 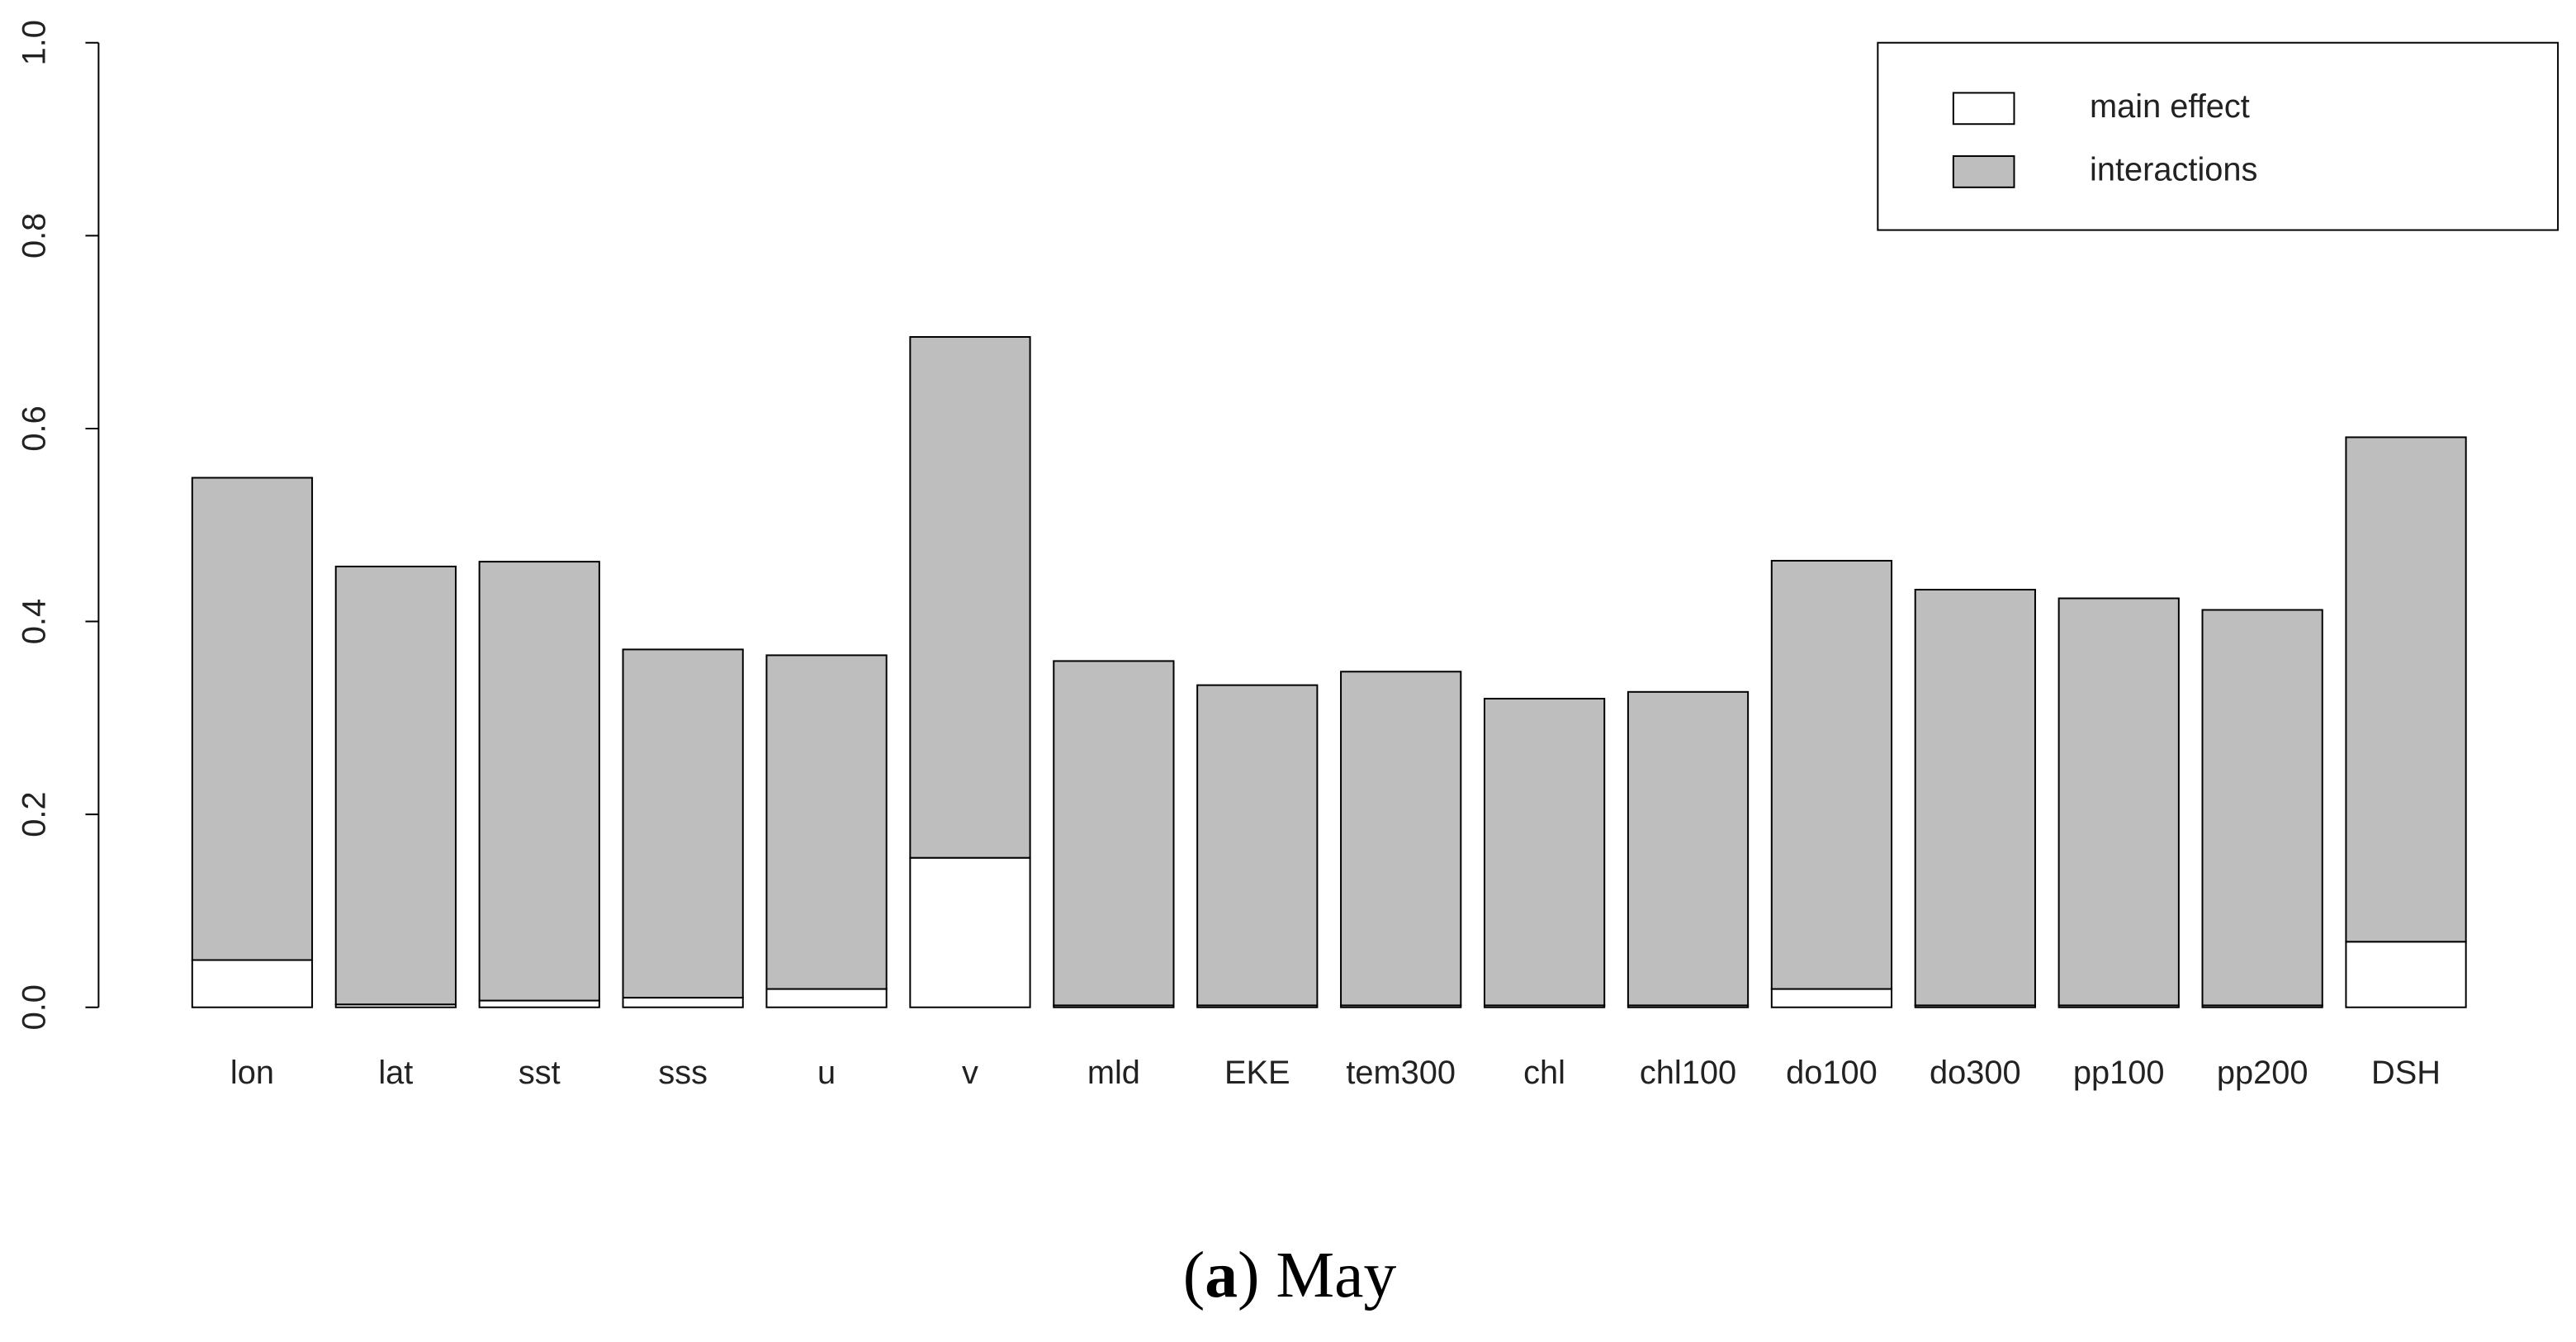 What do you see at coordinates (2406, 1073) in the screenshot?
I see `x-tick-label: DSH` at bounding box center [2406, 1073].